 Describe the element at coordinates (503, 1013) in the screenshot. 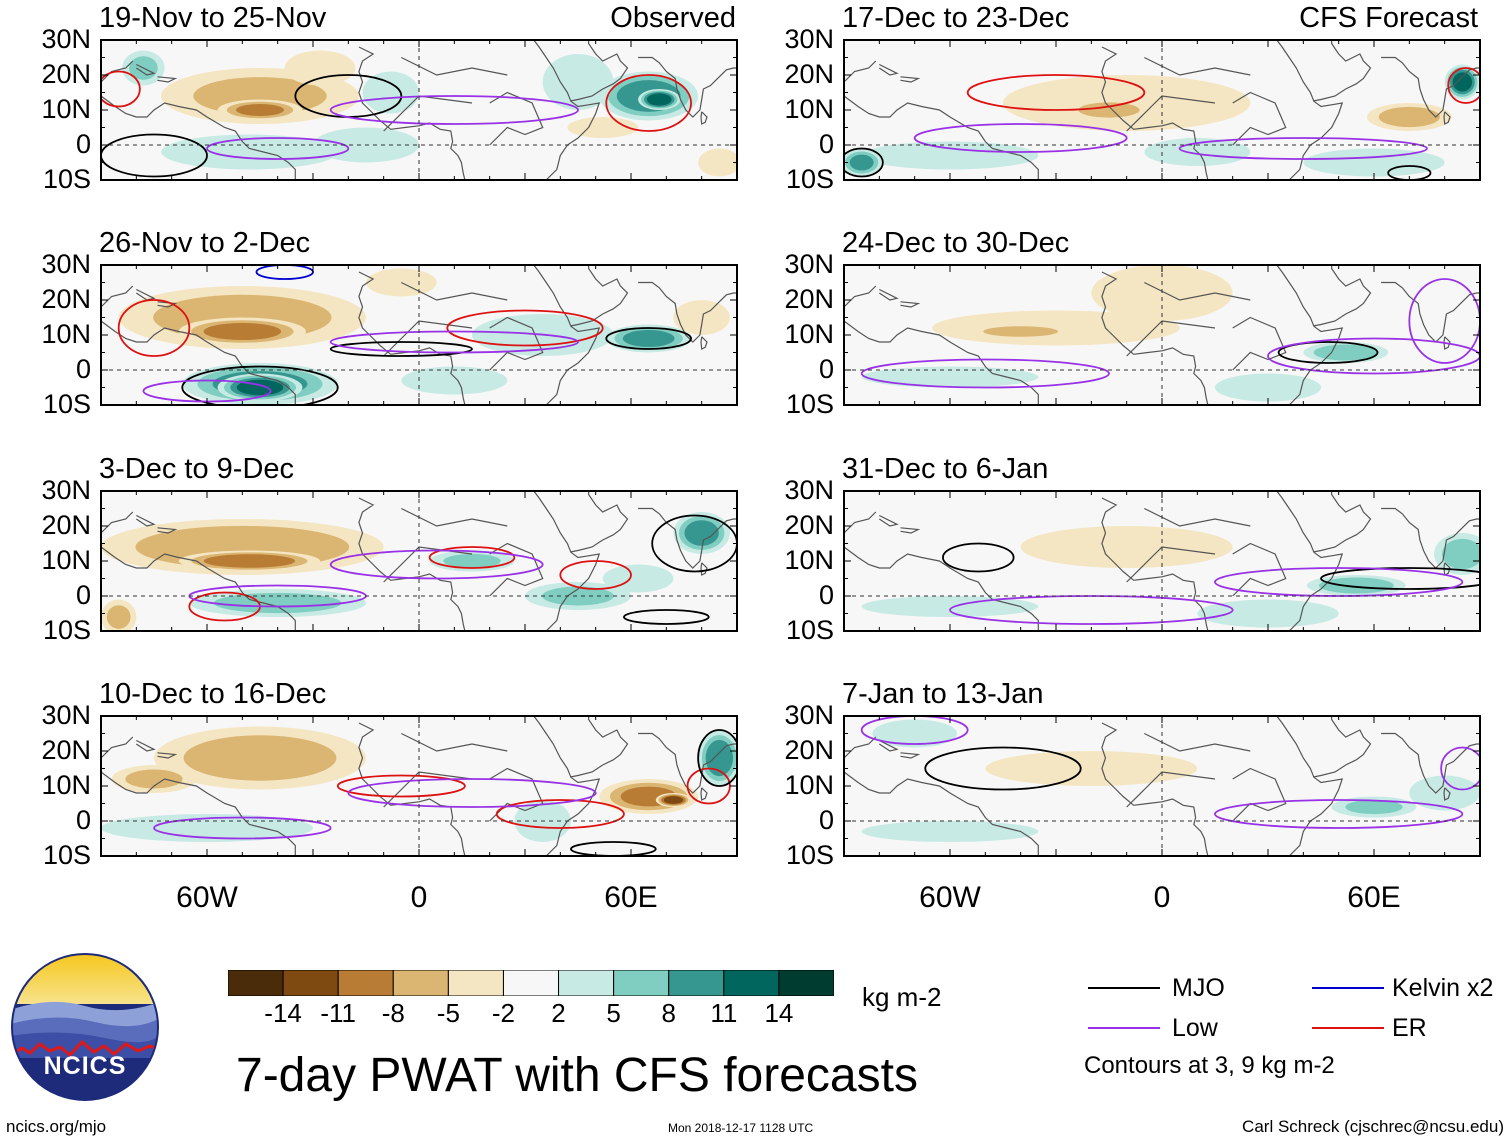

I see `colorbar-tick-label: -2` at that location.